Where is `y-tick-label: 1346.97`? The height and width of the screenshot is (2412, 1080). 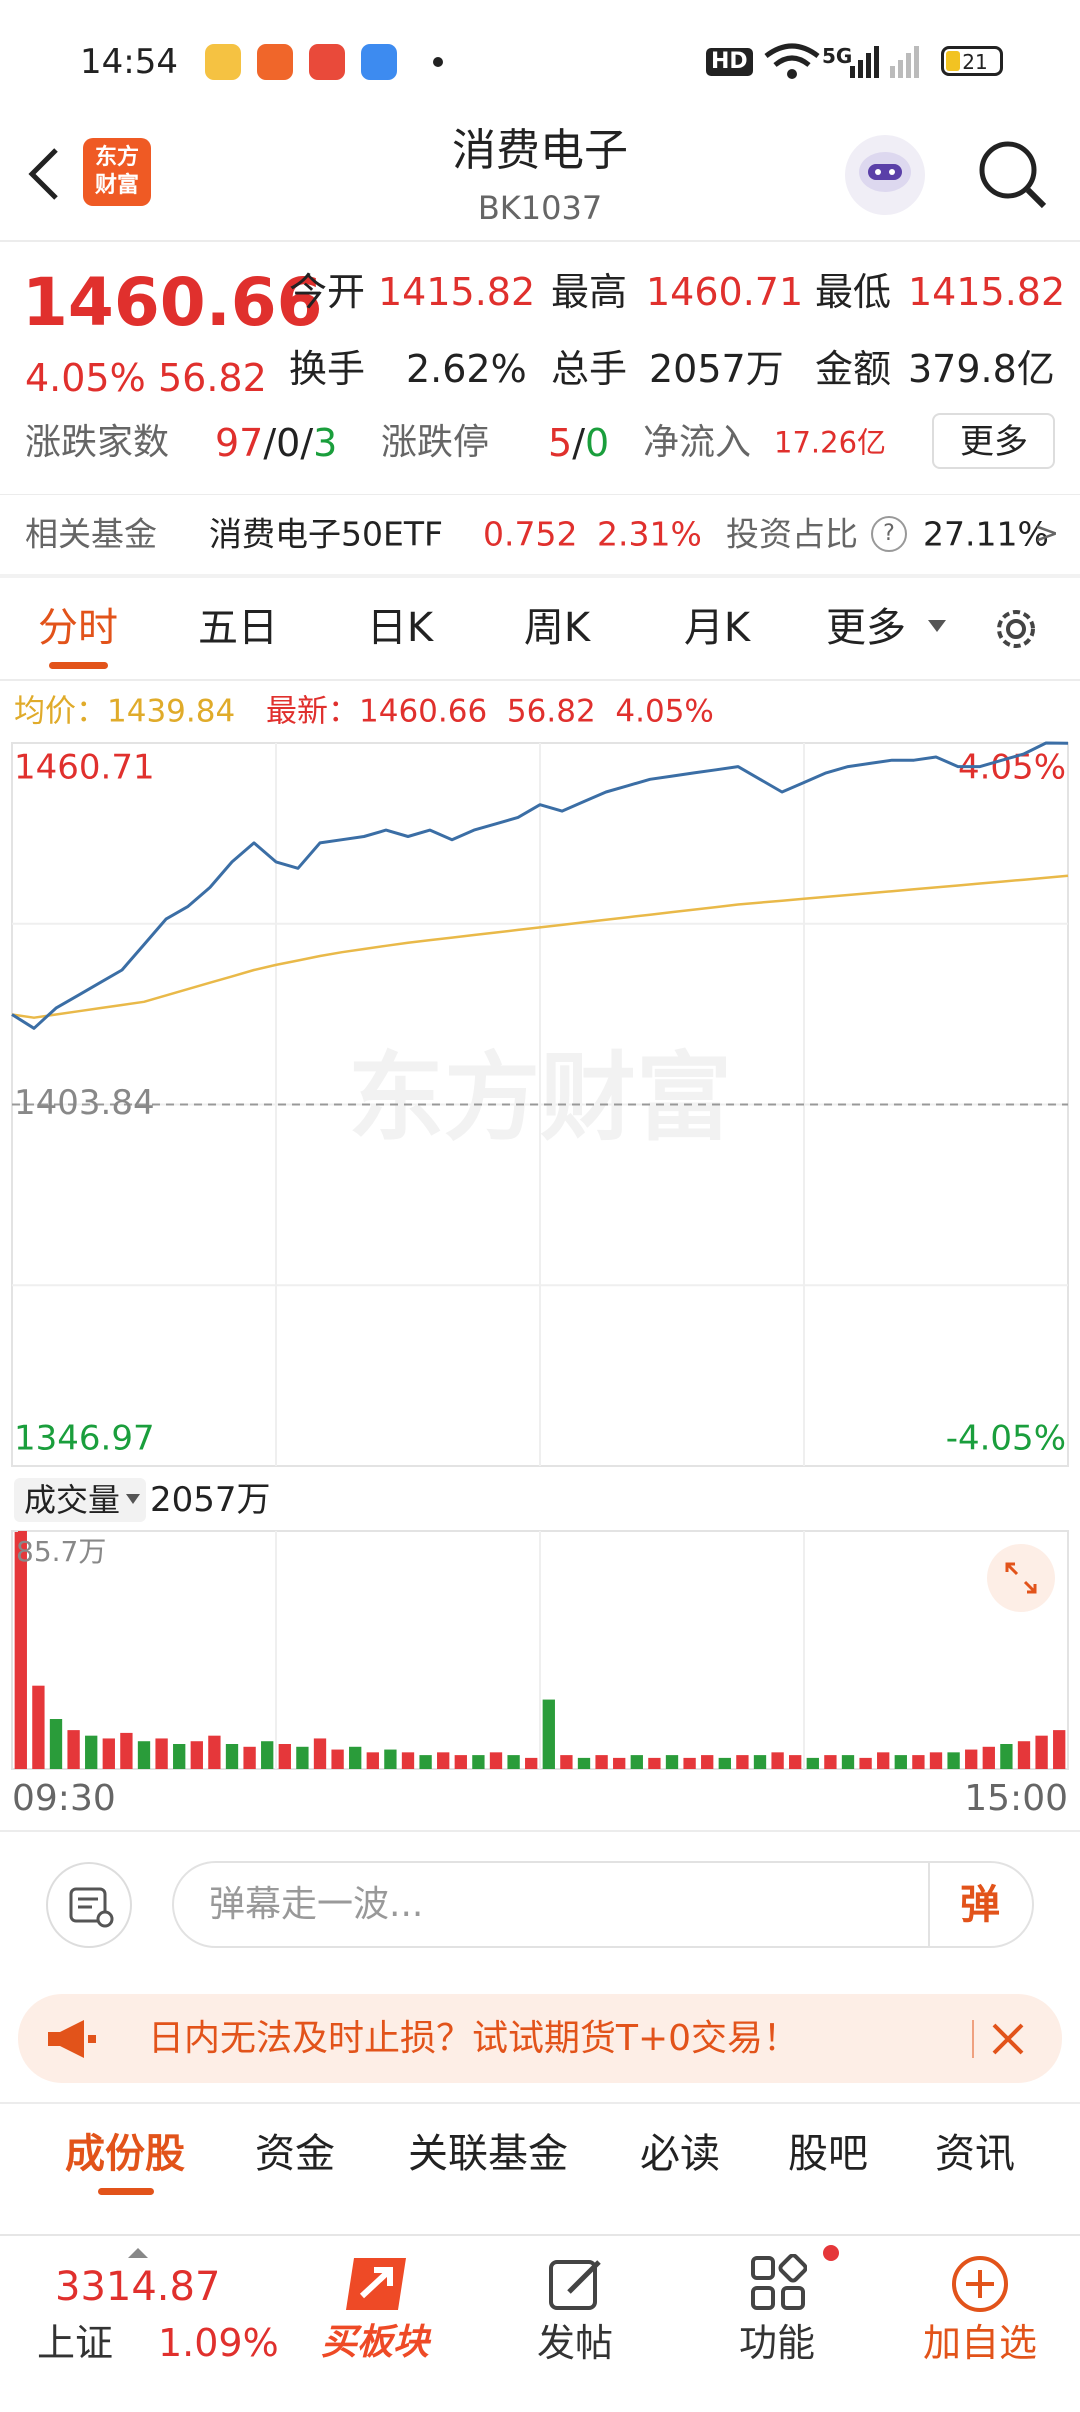 y-tick-label: 1346.97 is located at coordinates (84, 1439).